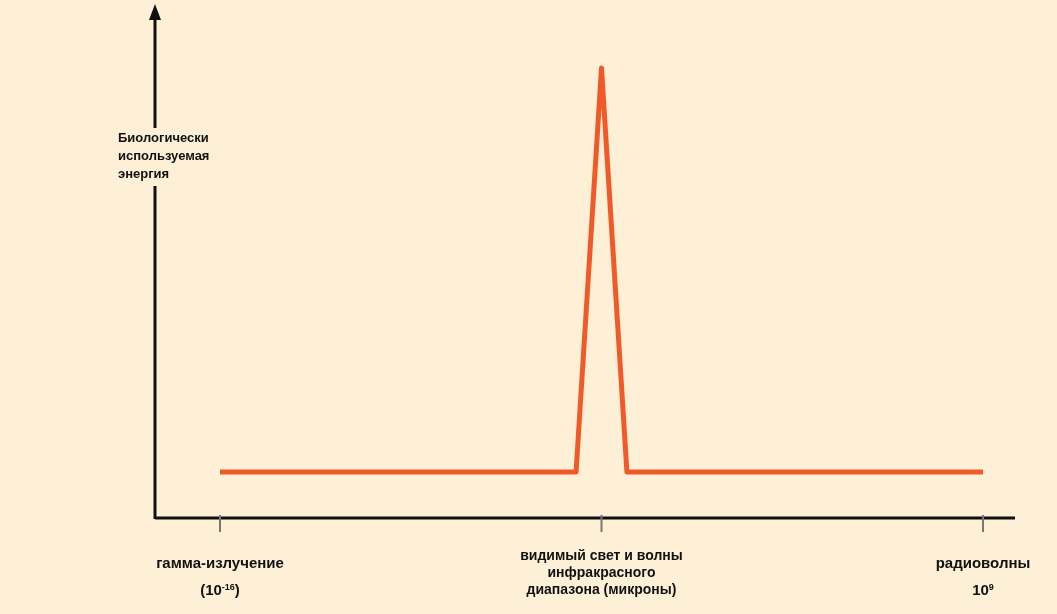  I want to click on x-tick-label: видимый свет и волны инфракрасного диапазона (микроны), so click(601, 572).